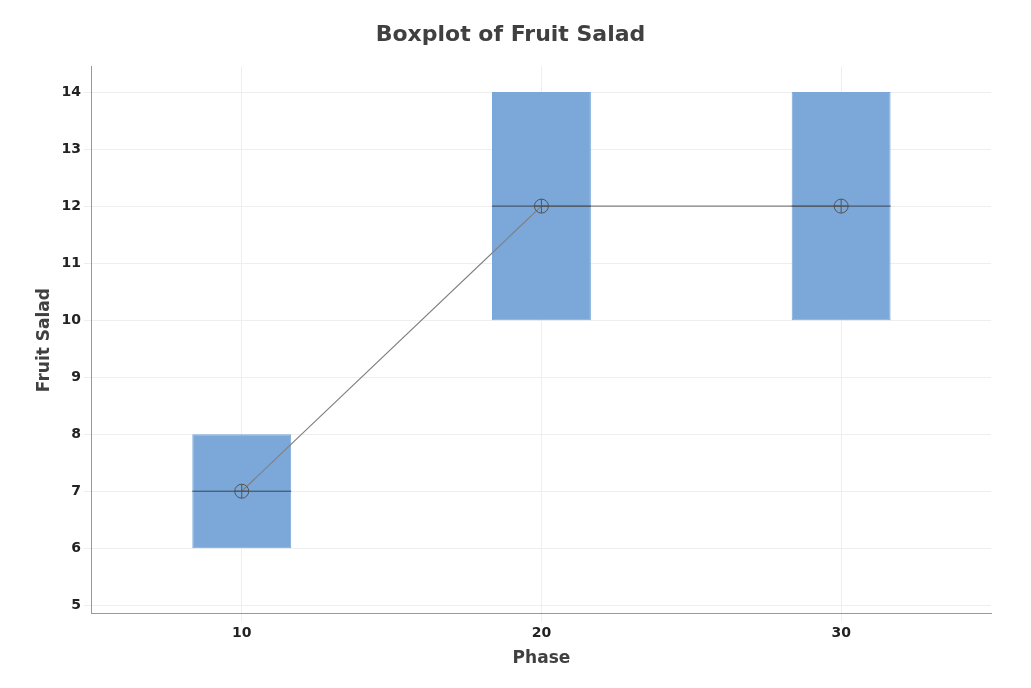 This screenshot has height=688, width=1031. Describe the element at coordinates (76, 432) in the screenshot. I see `y-tick-label: 8` at that location.